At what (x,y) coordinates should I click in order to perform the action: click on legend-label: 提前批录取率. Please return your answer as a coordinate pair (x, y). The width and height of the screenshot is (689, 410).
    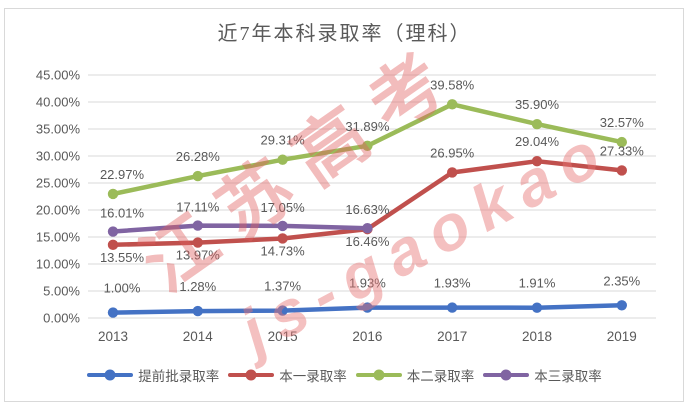
    Looking at the image, I should click on (179, 376).